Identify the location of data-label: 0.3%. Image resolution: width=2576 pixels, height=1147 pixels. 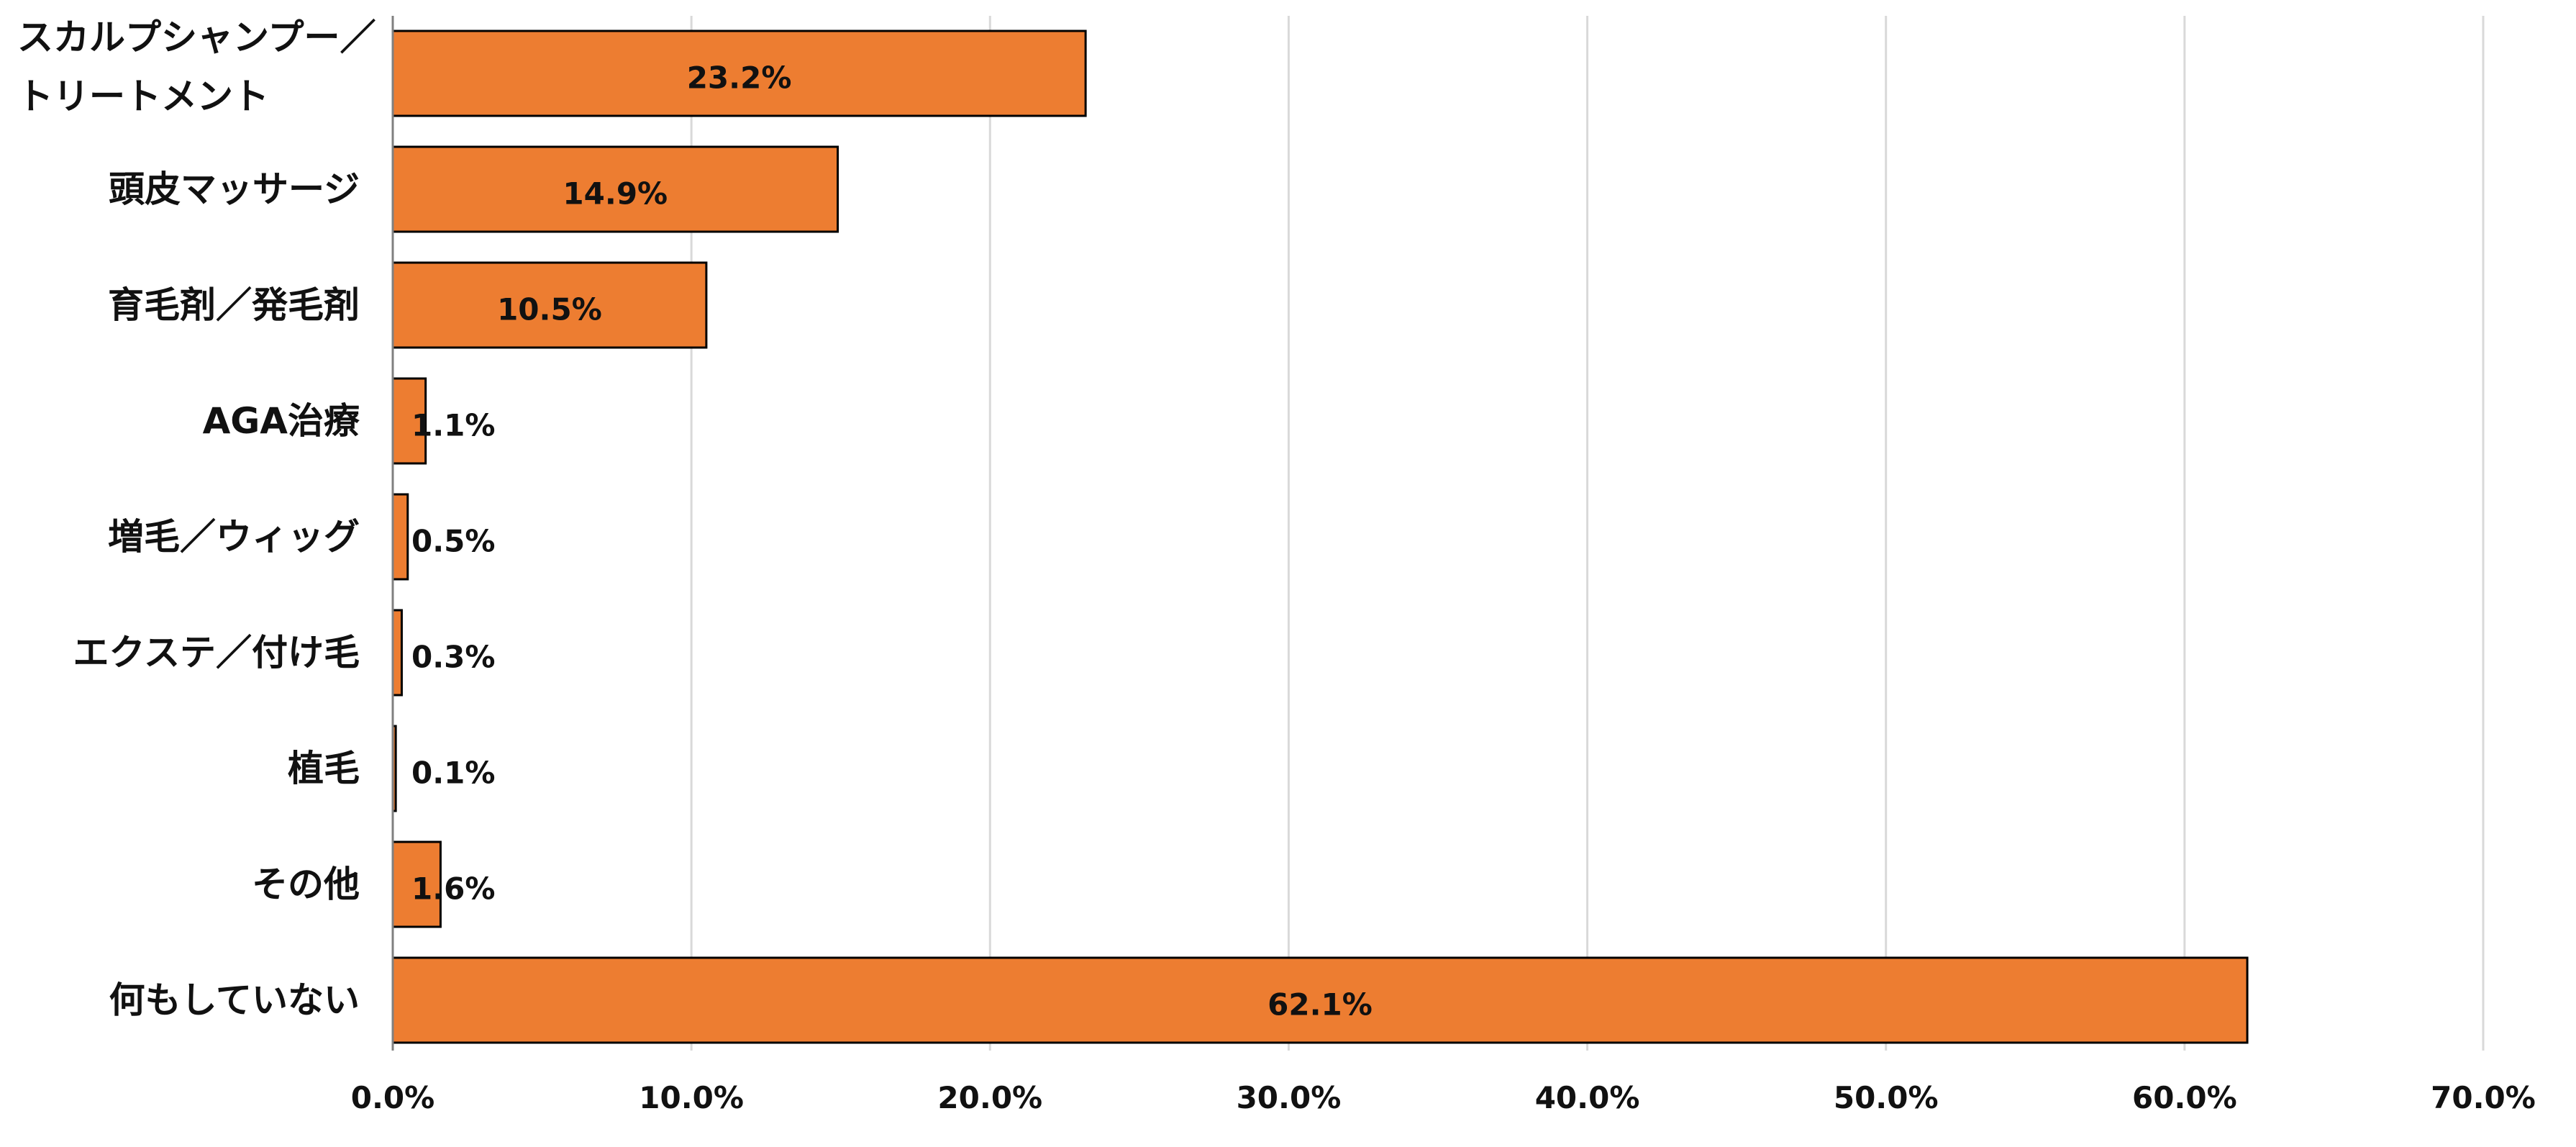
(453, 658).